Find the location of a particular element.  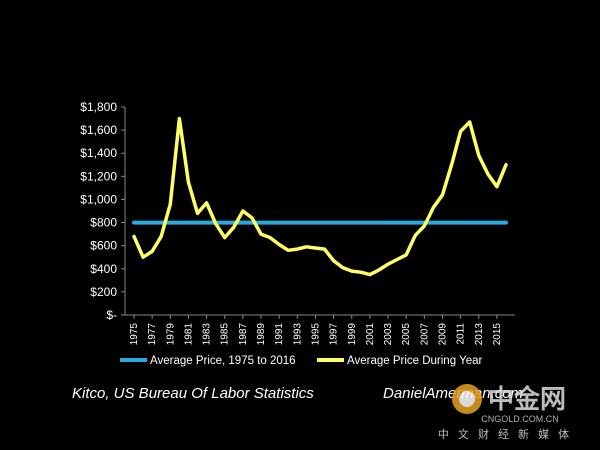

x-tick-label: 2001 is located at coordinates (370, 334).